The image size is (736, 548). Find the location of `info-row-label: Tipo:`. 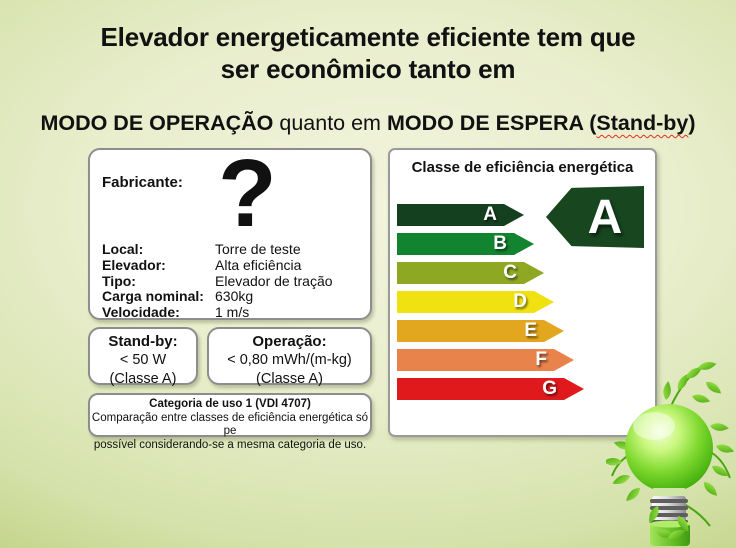

info-row-label: Tipo: is located at coordinates (119, 280).